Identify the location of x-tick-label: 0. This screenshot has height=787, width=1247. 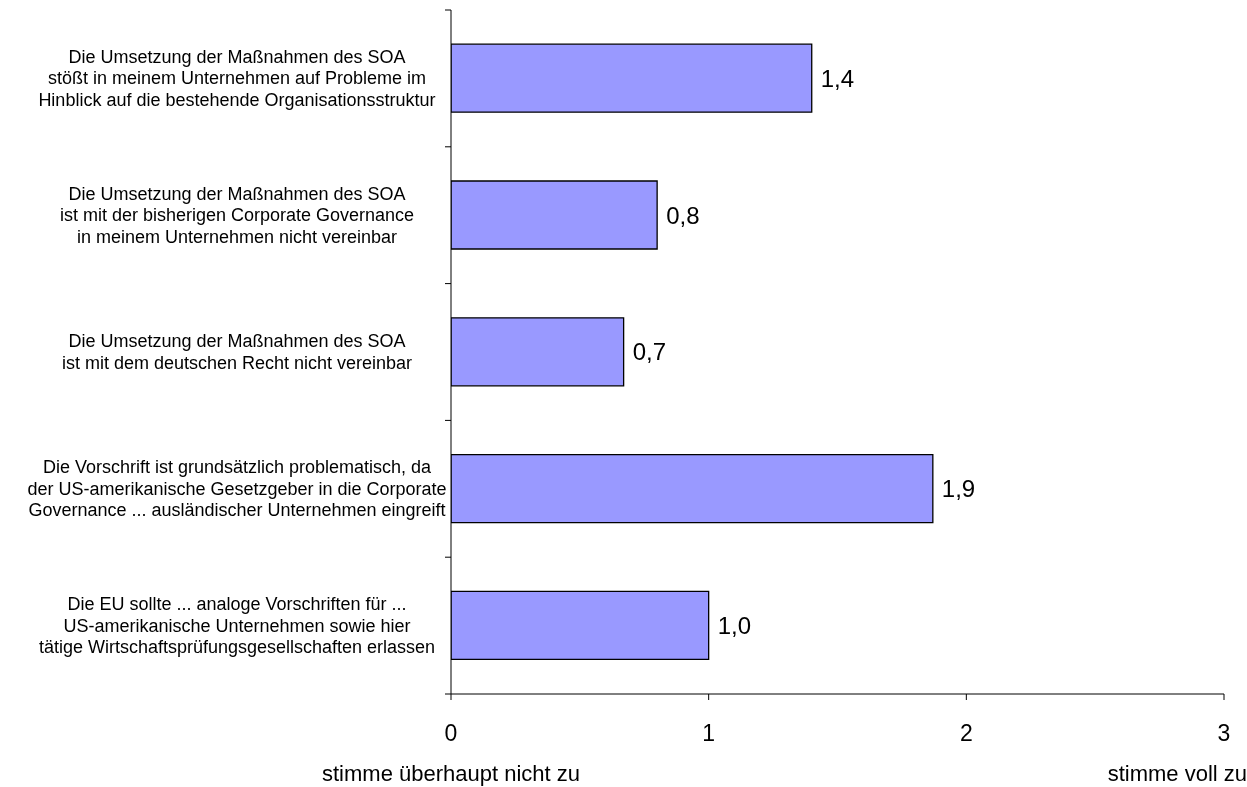
(451, 733).